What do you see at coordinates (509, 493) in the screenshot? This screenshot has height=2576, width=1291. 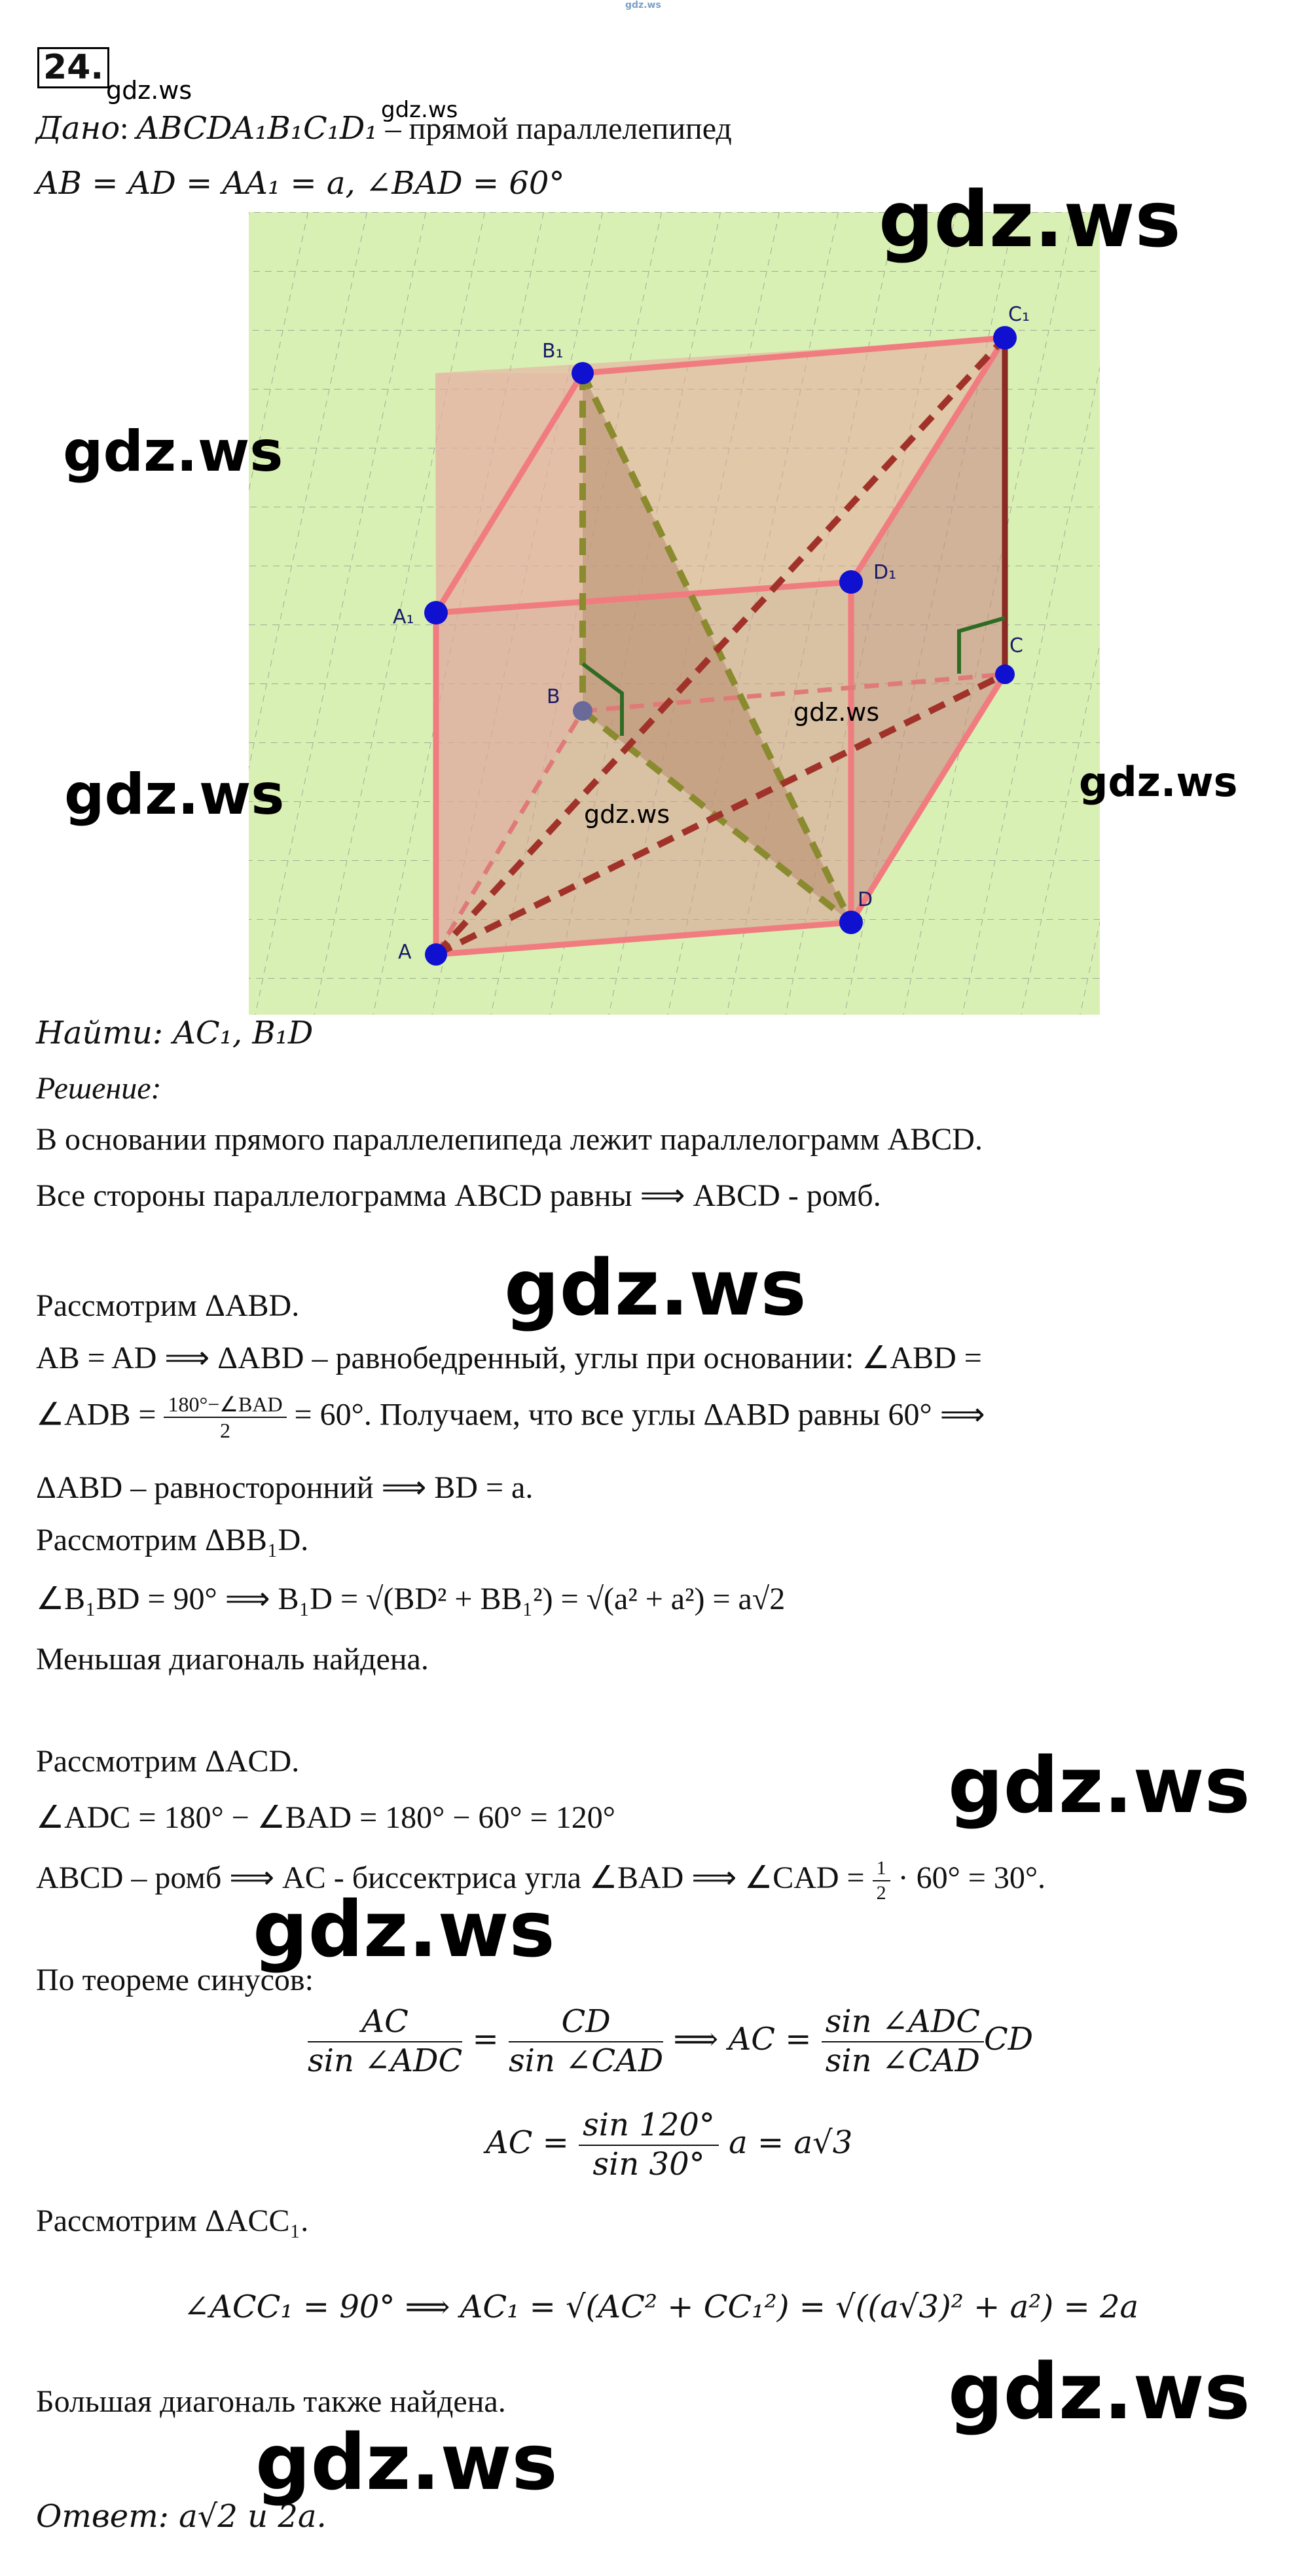 I see `edge-b1a1` at bounding box center [509, 493].